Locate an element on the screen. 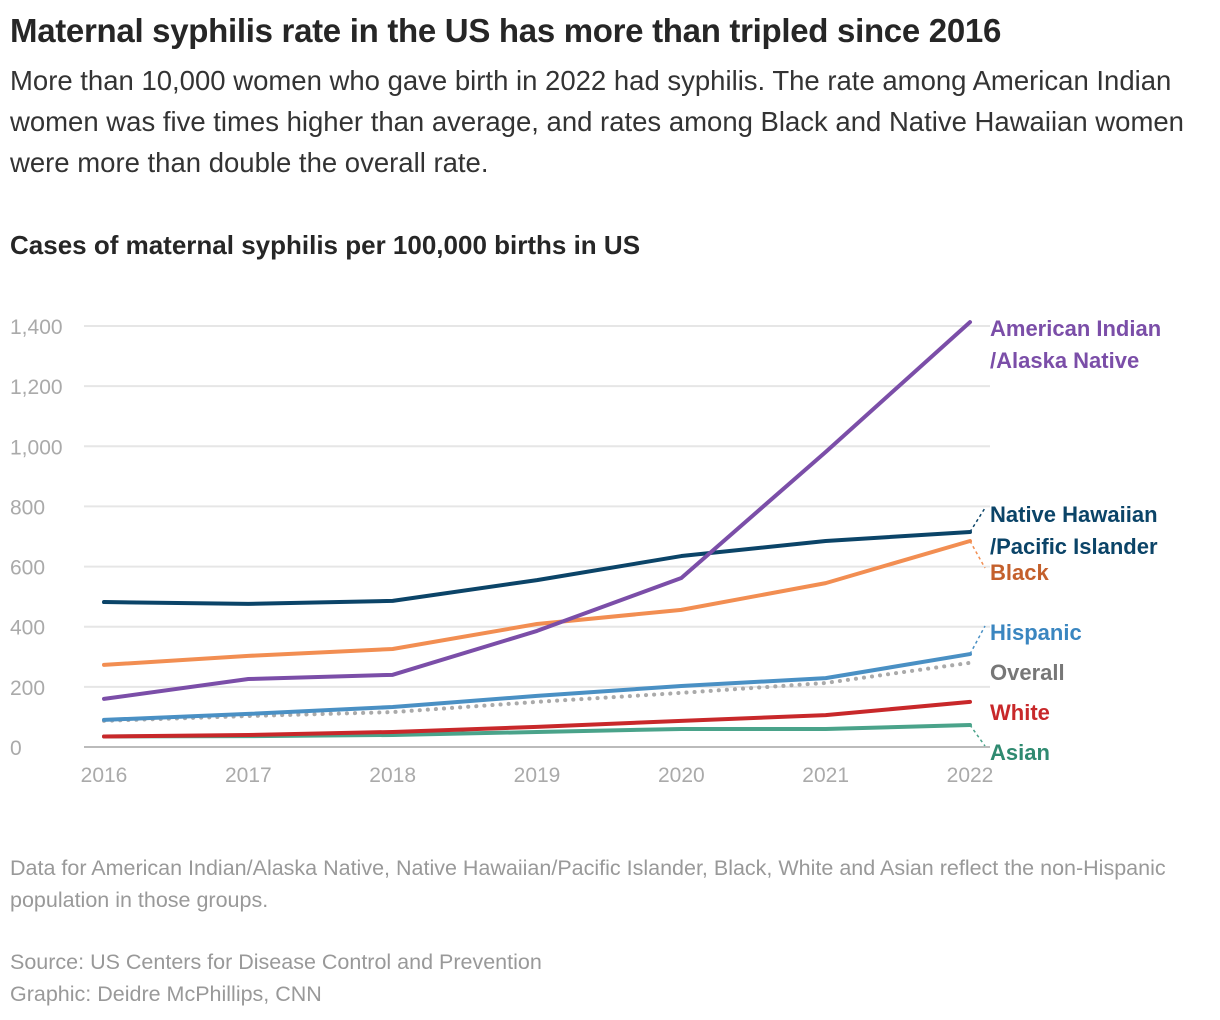 This screenshot has width=1220, height=1020. series-label: Native Hawaiian is located at coordinates (1074, 514).